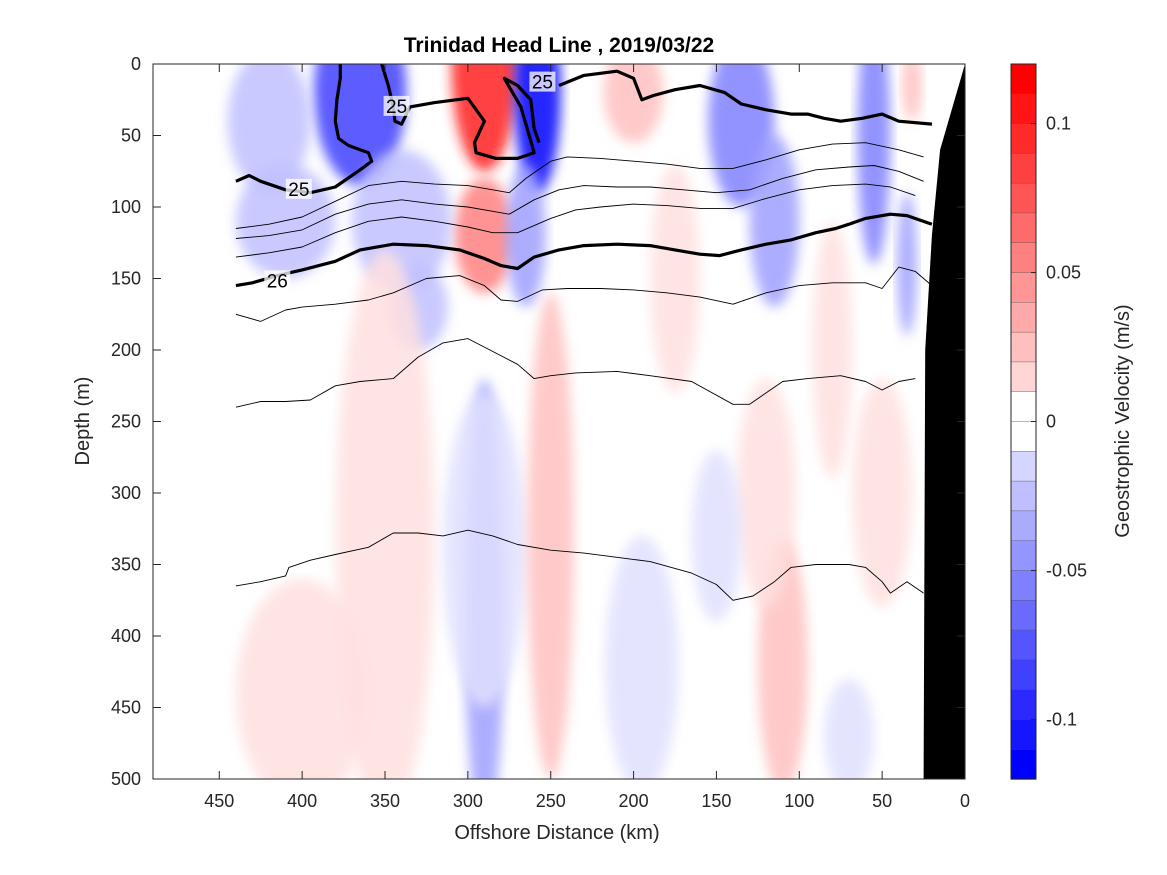  I want to click on y-tick-label: 0, so click(136, 64).